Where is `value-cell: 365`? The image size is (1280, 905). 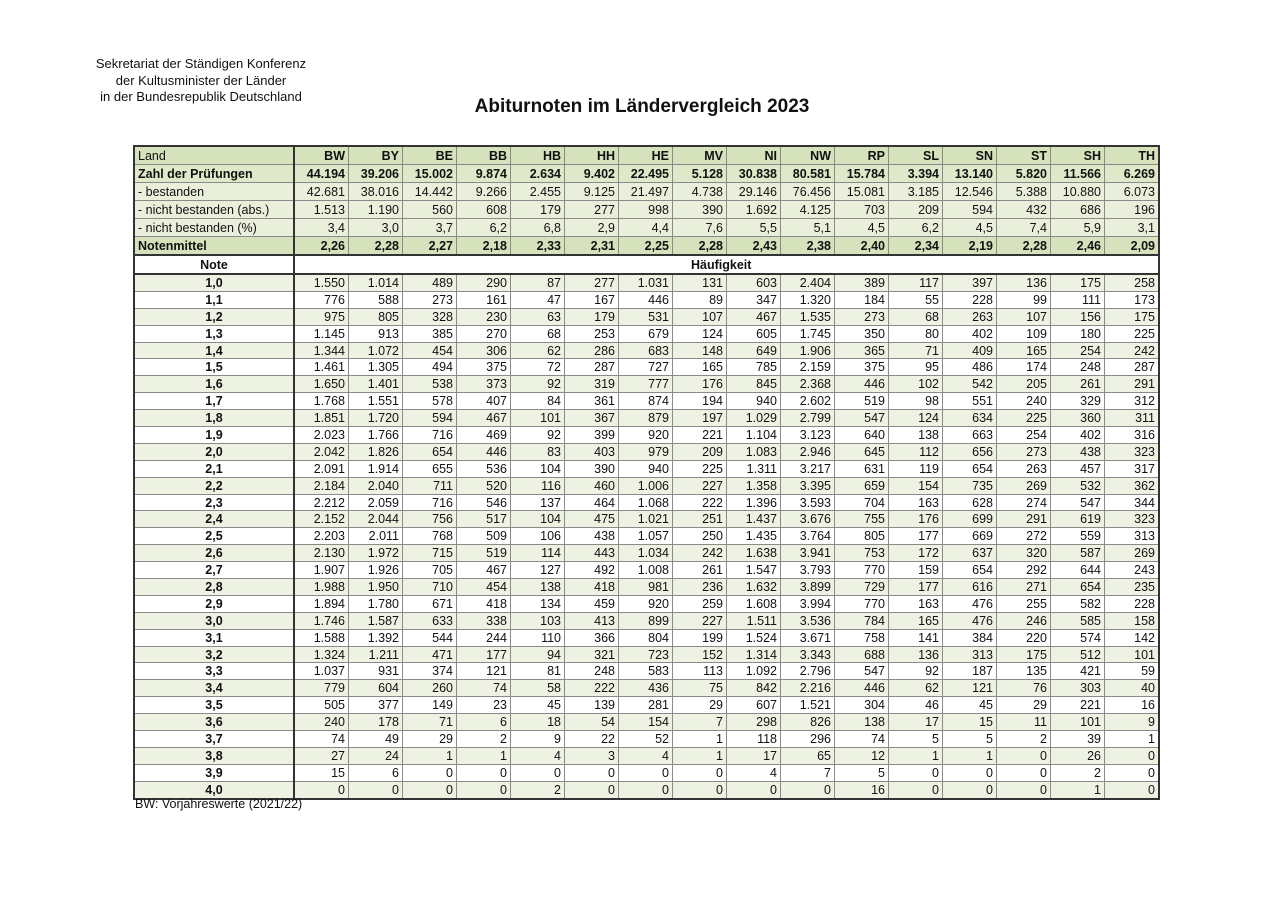
value-cell: 365 is located at coordinates (861, 350).